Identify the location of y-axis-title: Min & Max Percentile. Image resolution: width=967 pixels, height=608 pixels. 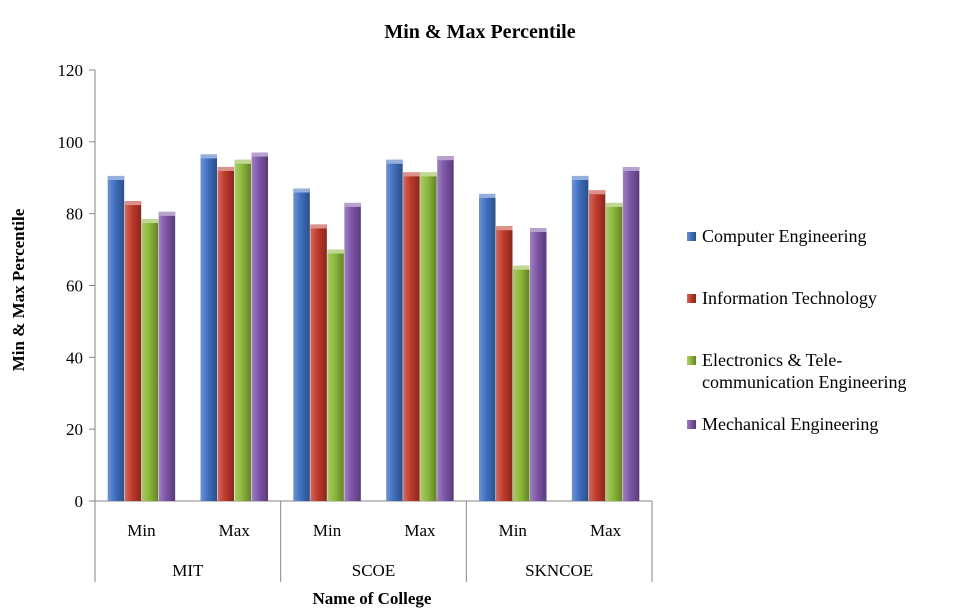
(18, 289).